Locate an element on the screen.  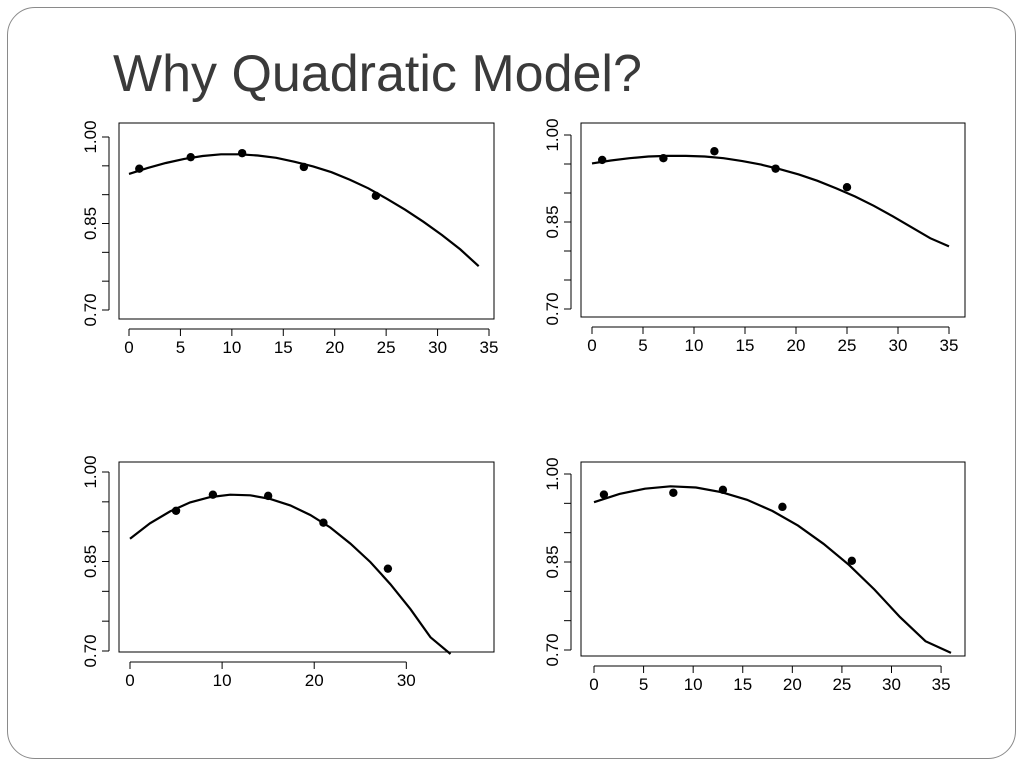
chart-panel-4: 0 5 10 15 20 25 30 35 0.70 0.85 1.00 is located at coordinates (754, 575).